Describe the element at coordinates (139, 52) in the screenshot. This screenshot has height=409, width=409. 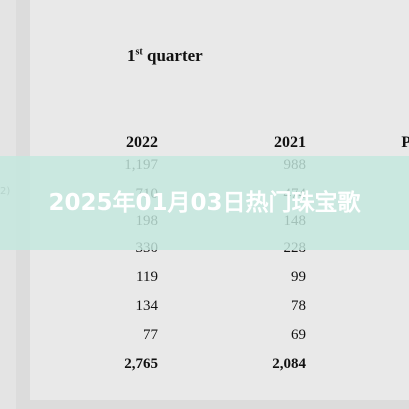
I see `header-ordinal-suffix: st` at that location.